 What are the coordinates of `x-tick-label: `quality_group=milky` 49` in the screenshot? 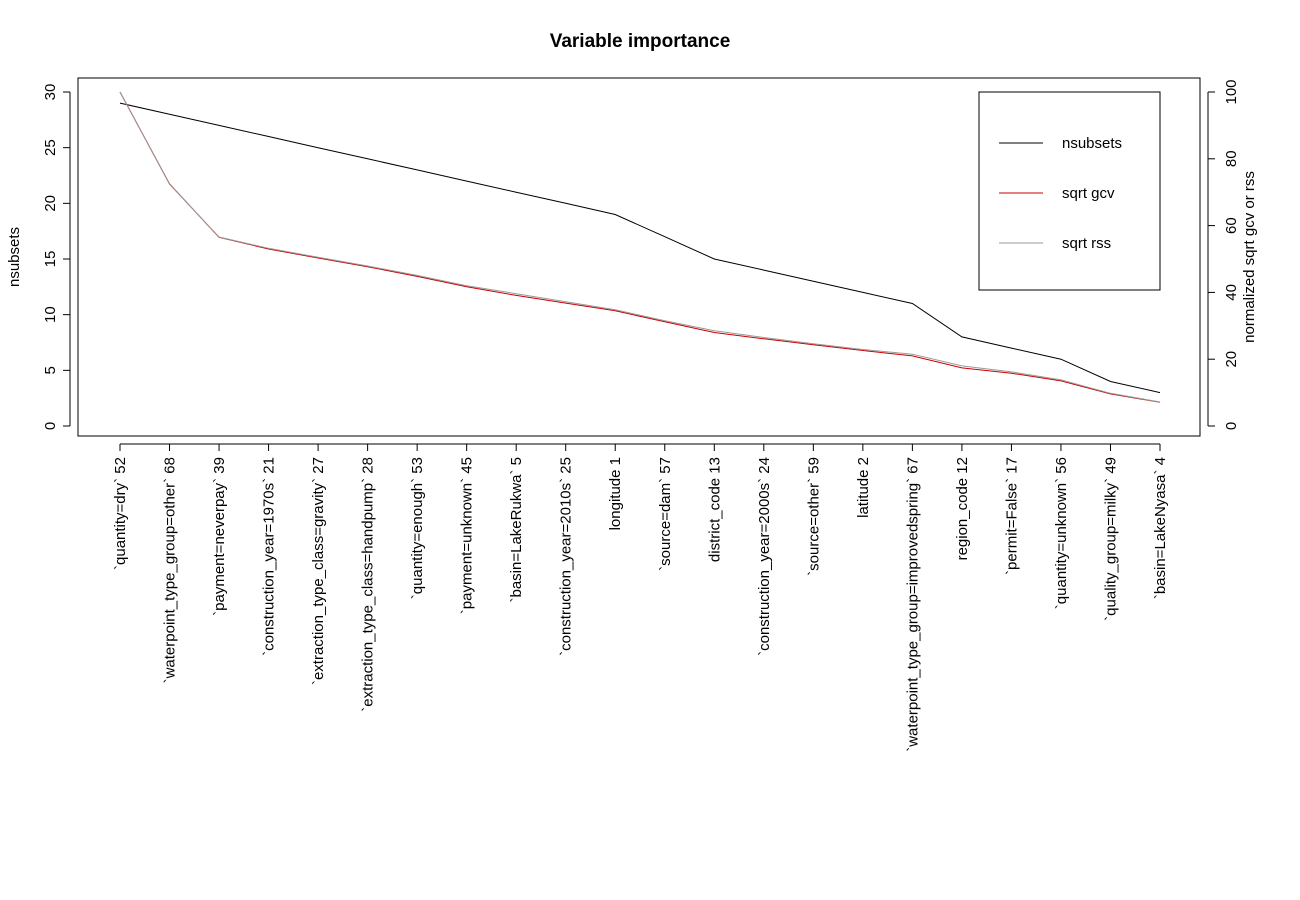 It's located at (1110, 539).